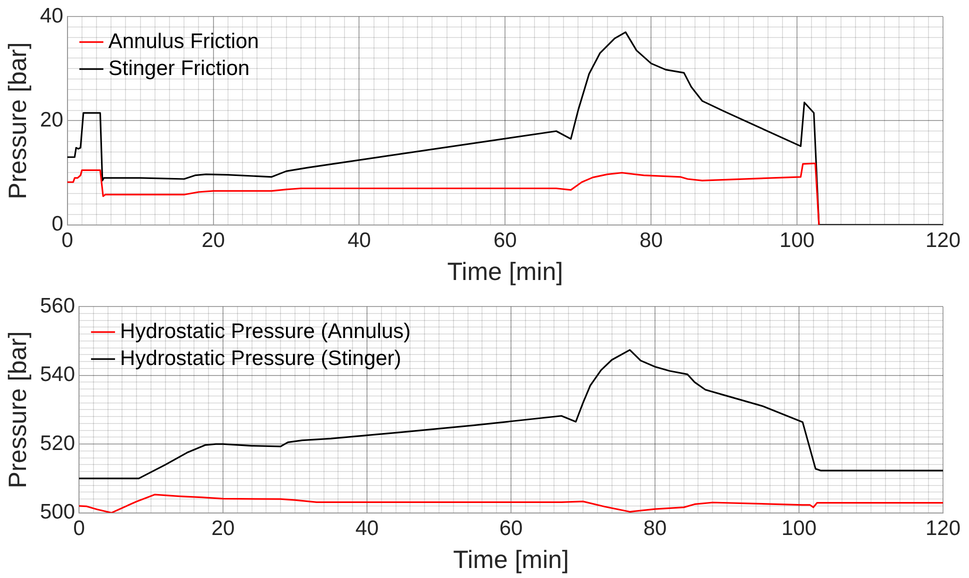 The height and width of the screenshot is (578, 969). I want to click on y-tick-label: 40, so click(52, 16).